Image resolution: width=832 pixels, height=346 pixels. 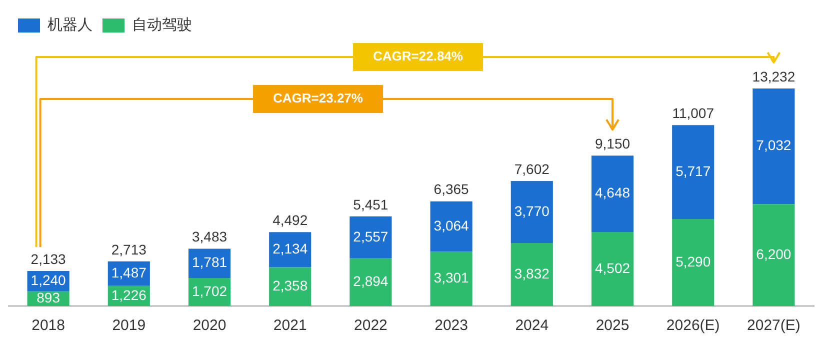 I want to click on total-label: 7,602, so click(x=532, y=168).